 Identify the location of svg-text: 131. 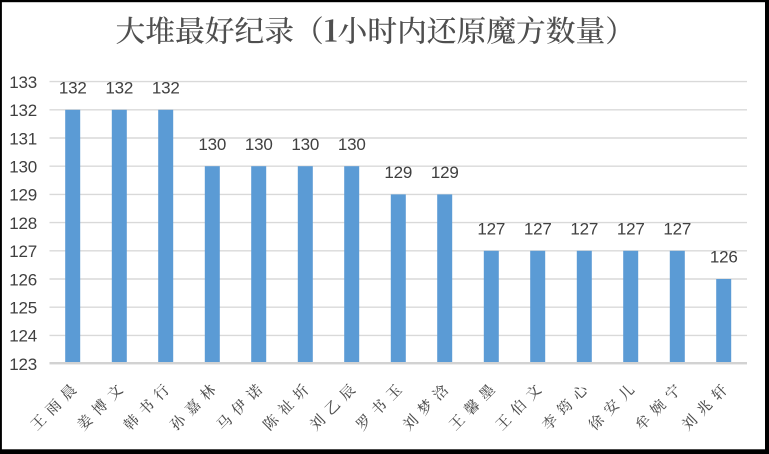
(23, 138).